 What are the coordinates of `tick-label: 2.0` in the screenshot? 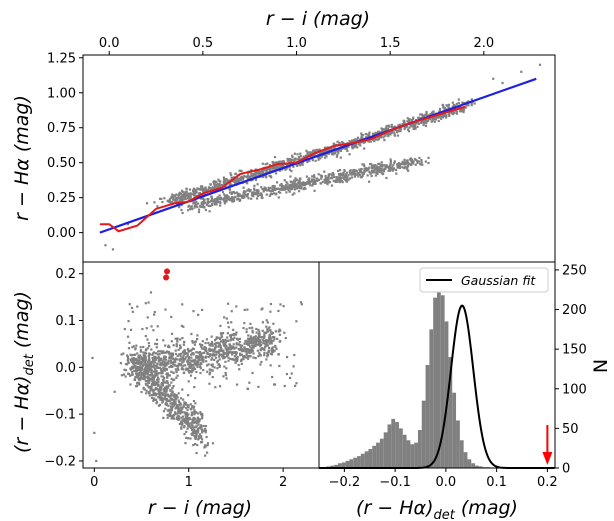 It's located at (483, 43).